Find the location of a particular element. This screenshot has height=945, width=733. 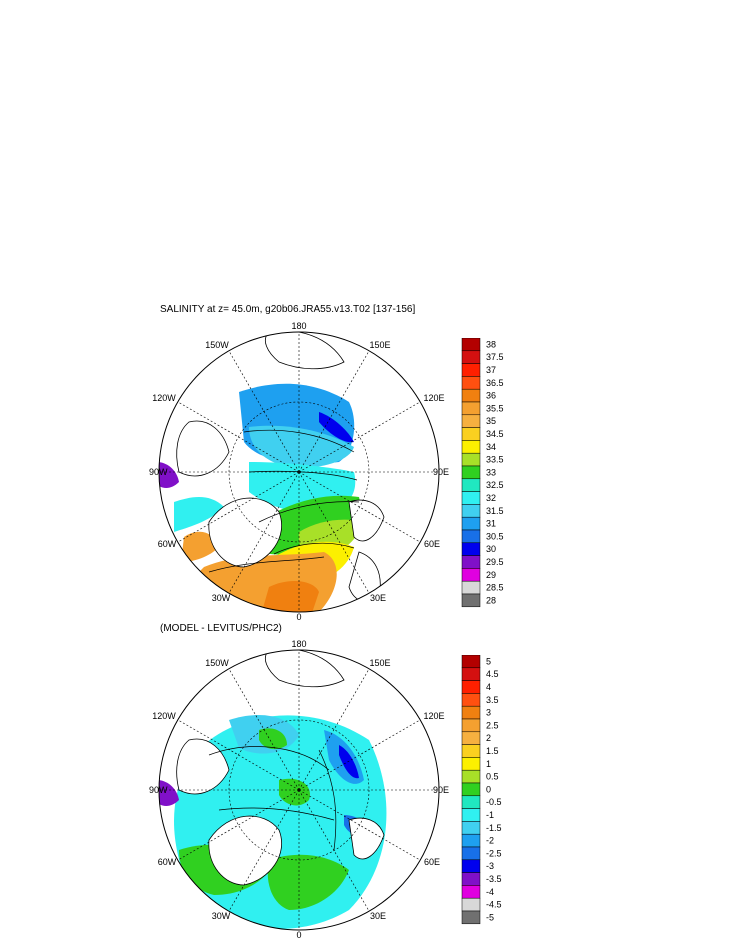

colorbar-label: 33 is located at coordinates (491, 472).